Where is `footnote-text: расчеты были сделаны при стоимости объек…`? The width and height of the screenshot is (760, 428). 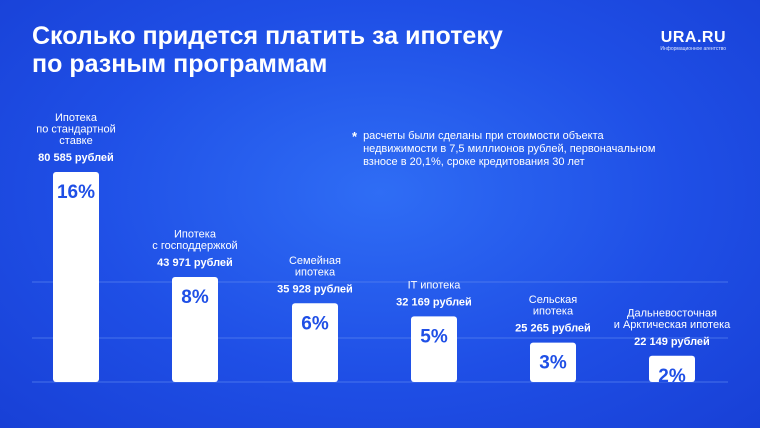 footnote-text: расчеты были сделаны при стоимости объек… is located at coordinates (509, 149).